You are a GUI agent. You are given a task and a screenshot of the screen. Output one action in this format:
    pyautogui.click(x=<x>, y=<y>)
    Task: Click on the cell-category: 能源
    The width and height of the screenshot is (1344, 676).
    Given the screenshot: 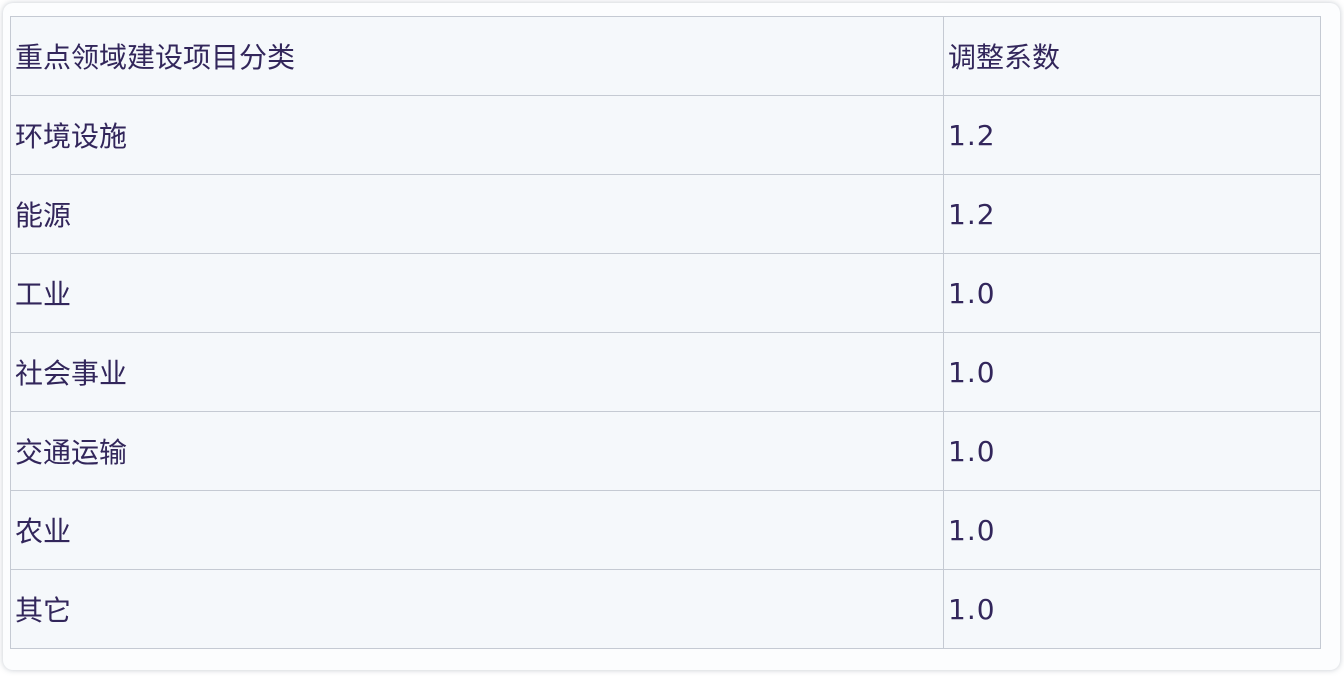 What is the action you would take?
    pyautogui.click(x=477, y=214)
    